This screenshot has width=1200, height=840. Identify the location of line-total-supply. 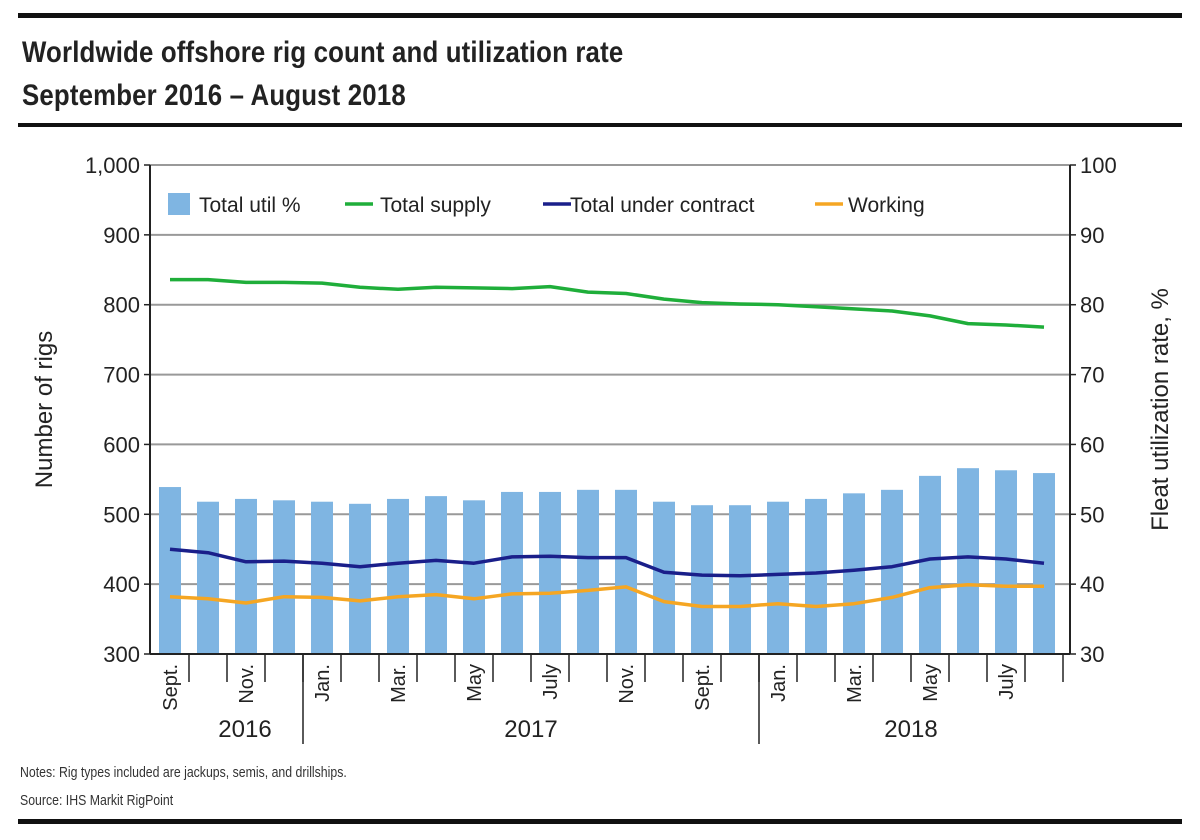
(607, 303).